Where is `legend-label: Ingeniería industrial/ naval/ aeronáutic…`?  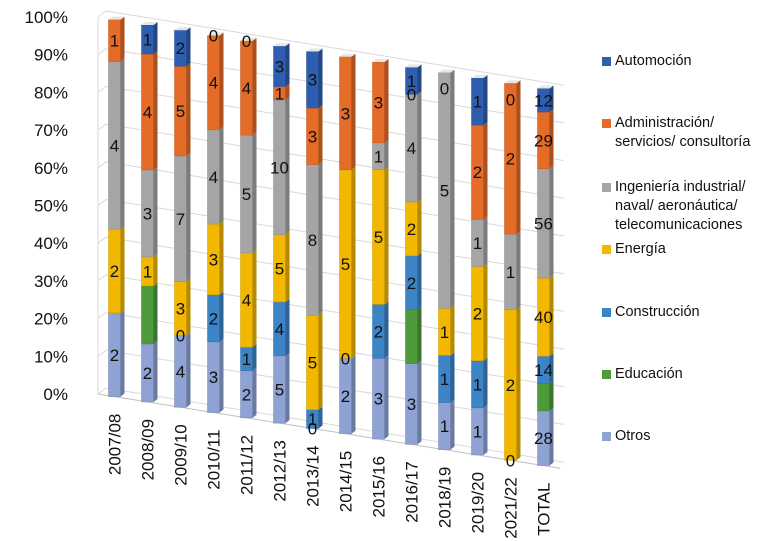
legend-label: Ingeniería industrial/ naval/ aeronáutic… is located at coordinates (680, 206).